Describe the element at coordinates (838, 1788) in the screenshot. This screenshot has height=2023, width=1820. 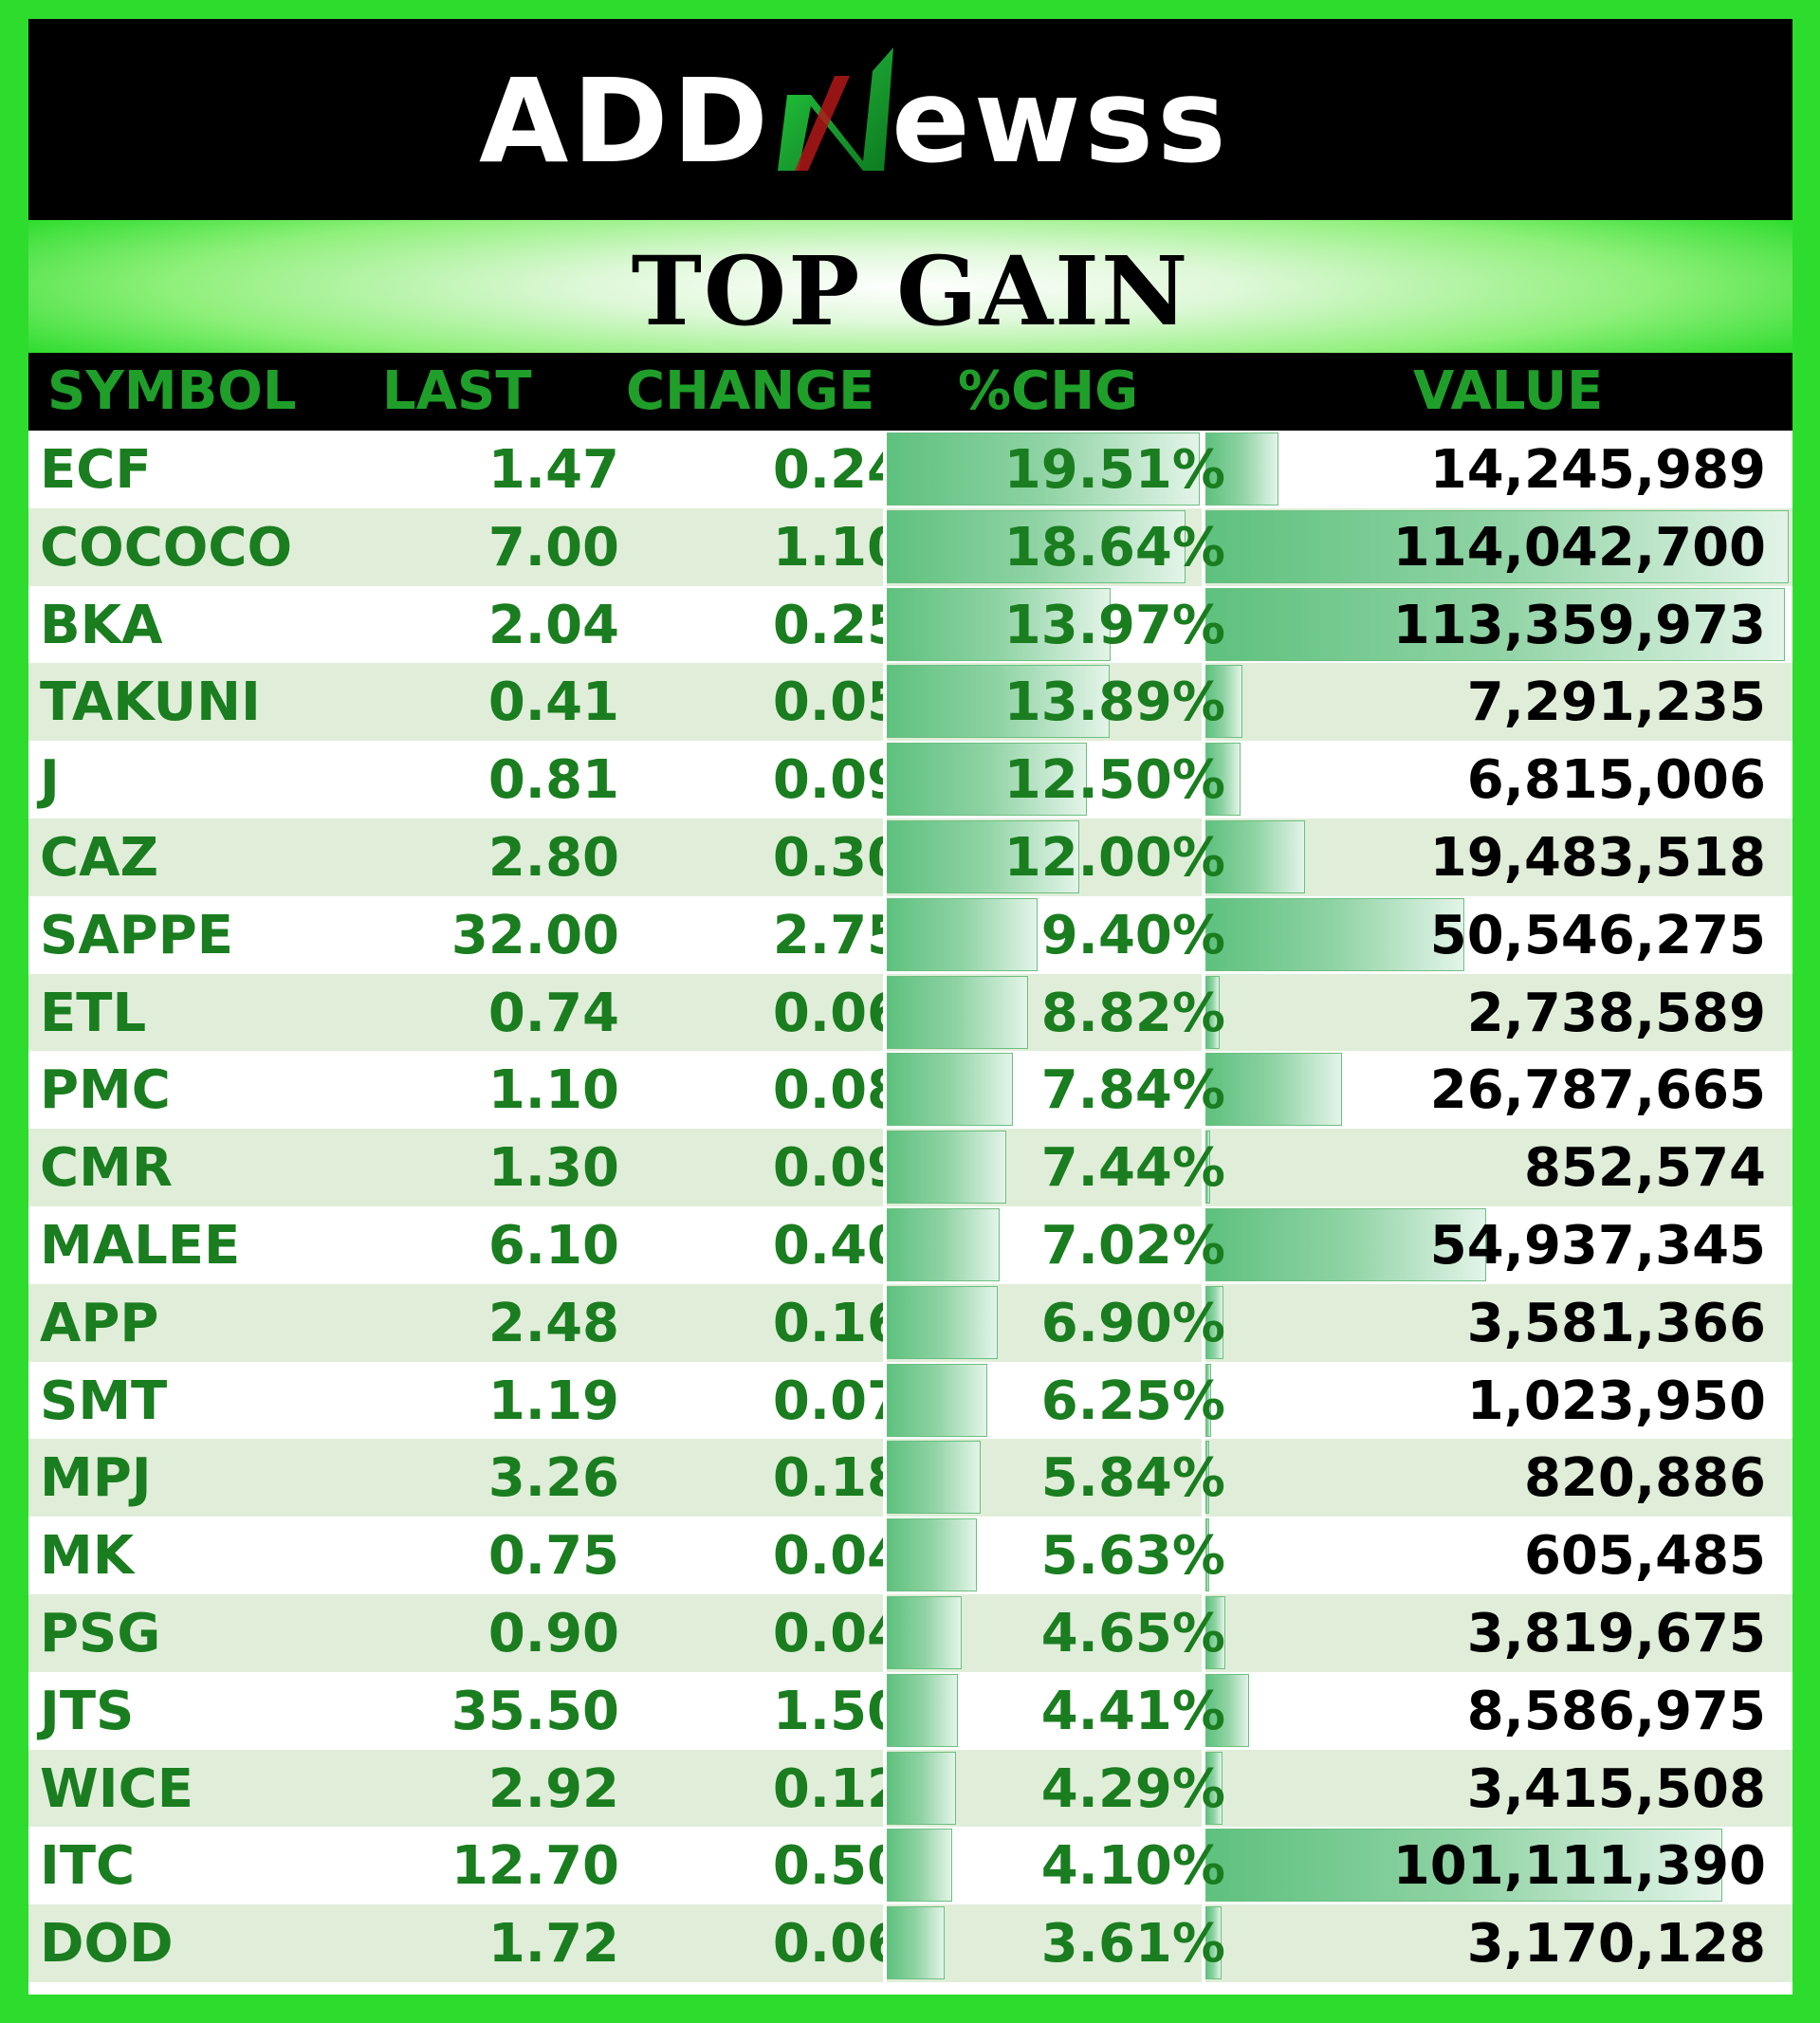
I see `change-cell: 0.12` at that location.